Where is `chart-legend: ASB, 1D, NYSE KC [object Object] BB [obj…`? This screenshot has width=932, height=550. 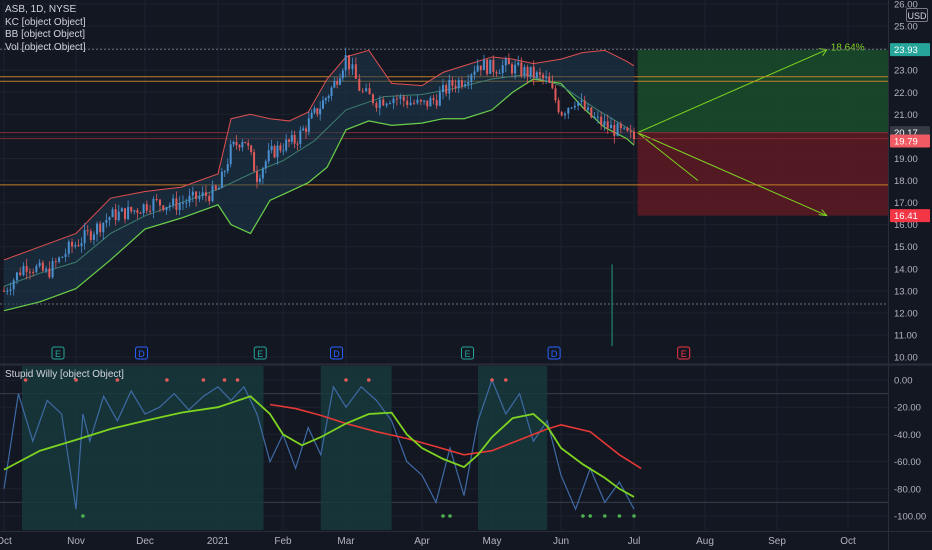 chart-legend: ASB, 1D, NYSE KC [object Object] BB [obj… is located at coordinates (45, 29).